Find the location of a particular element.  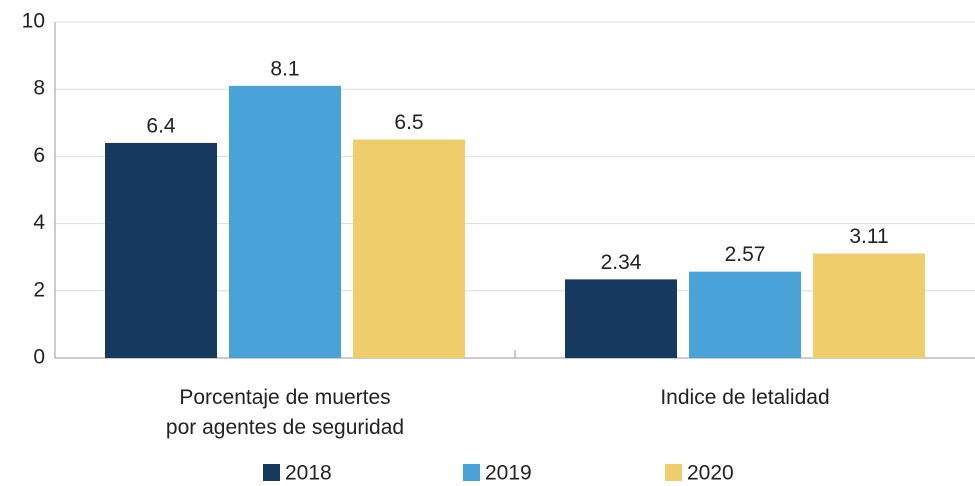

x-tick-label: Indice de letalidad is located at coordinates (744, 397).